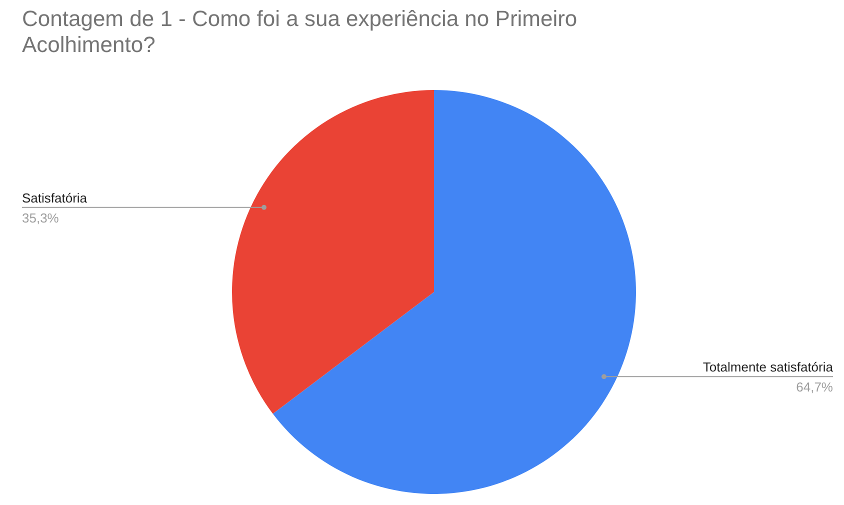 The height and width of the screenshot is (505, 844). What do you see at coordinates (768, 367) in the screenshot?
I see `slice-label: Totalmente satisfatória` at bounding box center [768, 367].